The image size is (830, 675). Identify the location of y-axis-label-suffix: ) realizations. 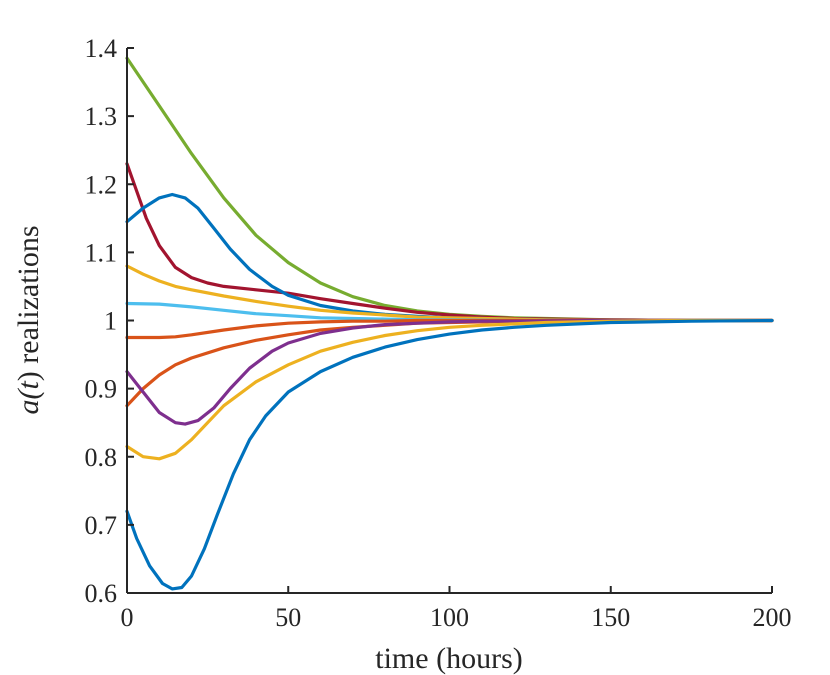
(28, 303).